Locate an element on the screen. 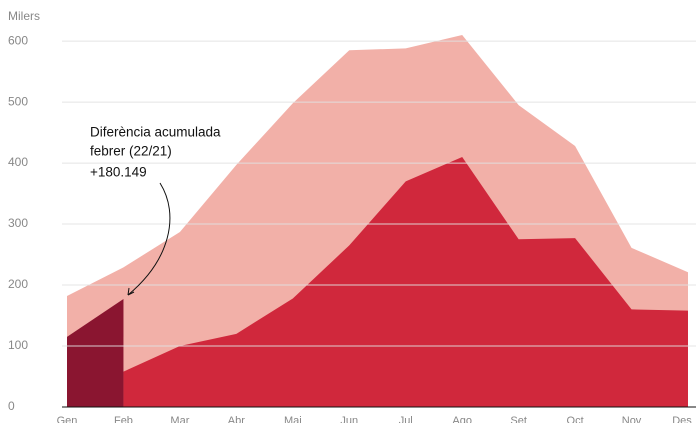 This screenshot has height=423, width=696. x-tick-label: Mar is located at coordinates (179, 419).